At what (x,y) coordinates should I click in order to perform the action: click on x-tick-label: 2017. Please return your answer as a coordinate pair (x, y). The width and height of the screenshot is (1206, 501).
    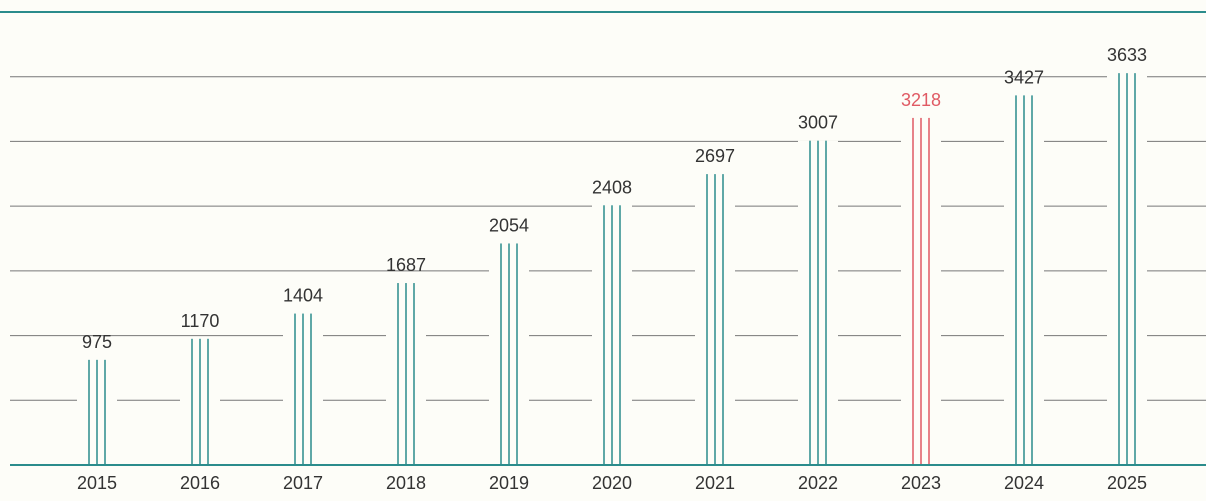
    Looking at the image, I should click on (303, 483).